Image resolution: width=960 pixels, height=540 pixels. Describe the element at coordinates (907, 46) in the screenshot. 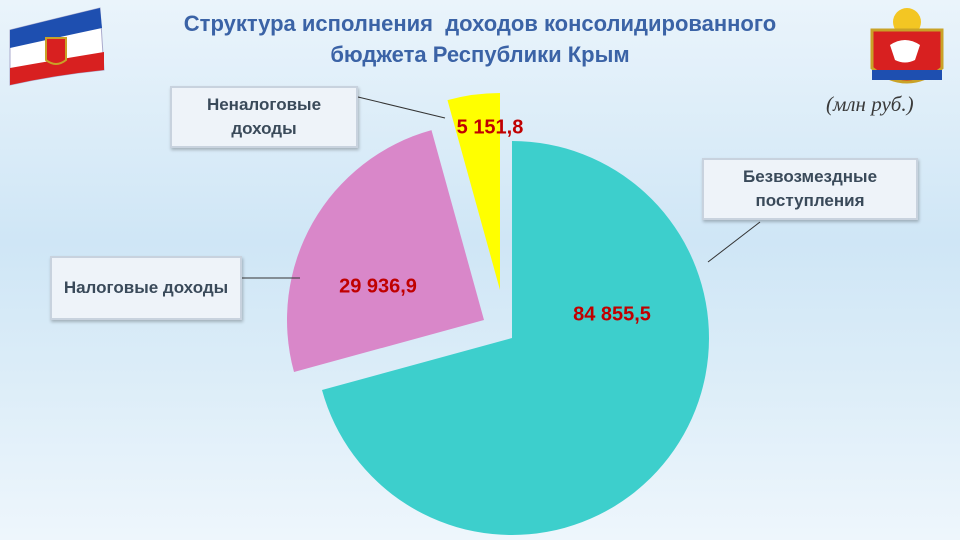

I see `emblem` at that location.